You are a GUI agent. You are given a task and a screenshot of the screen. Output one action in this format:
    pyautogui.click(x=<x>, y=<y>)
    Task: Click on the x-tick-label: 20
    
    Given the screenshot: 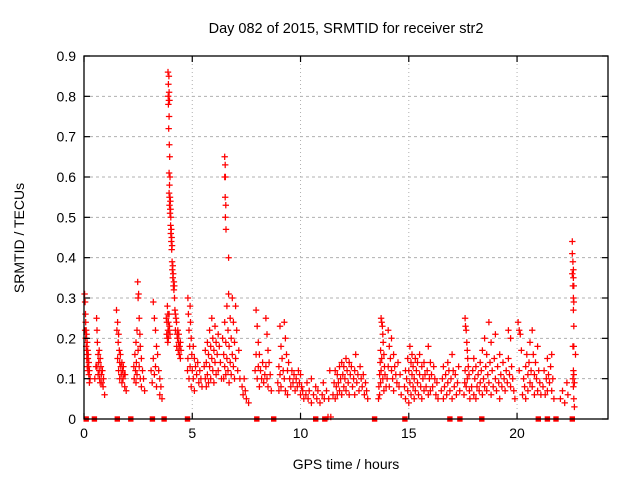 What is the action you would take?
    pyautogui.click(x=517, y=433)
    